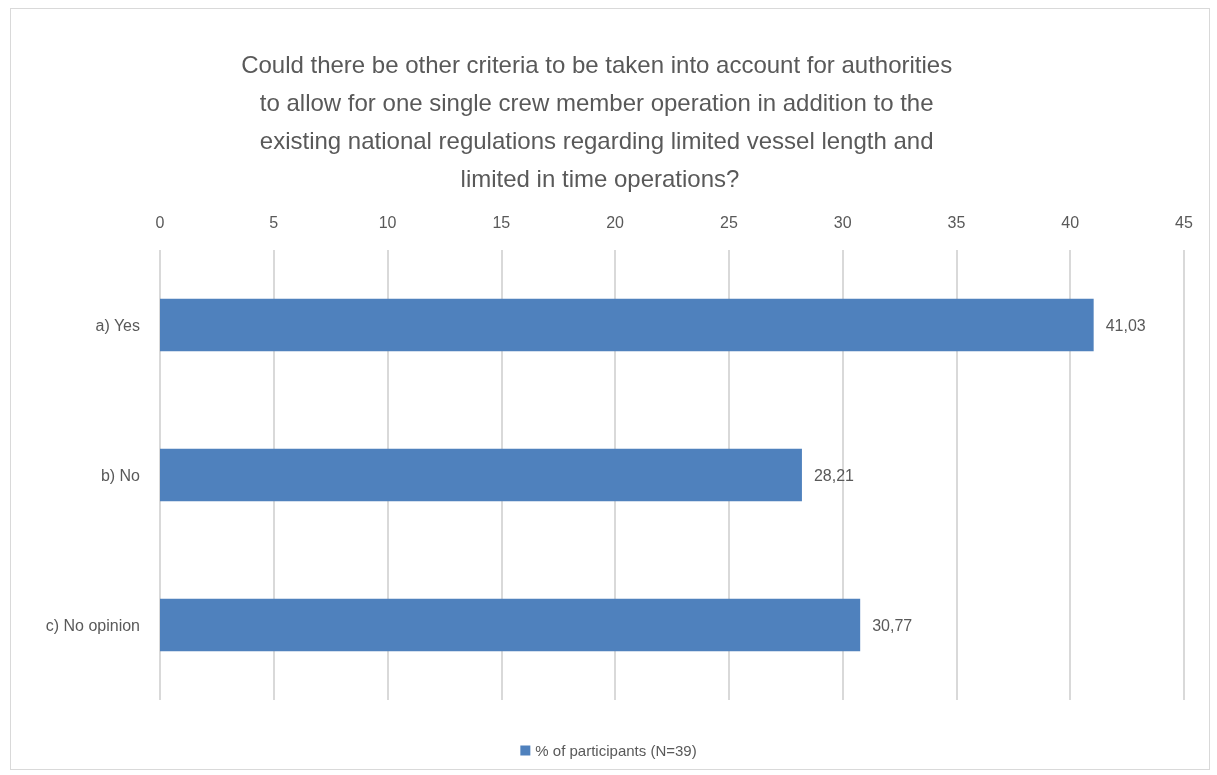  I want to click on x-tick-label: 0, so click(160, 222).